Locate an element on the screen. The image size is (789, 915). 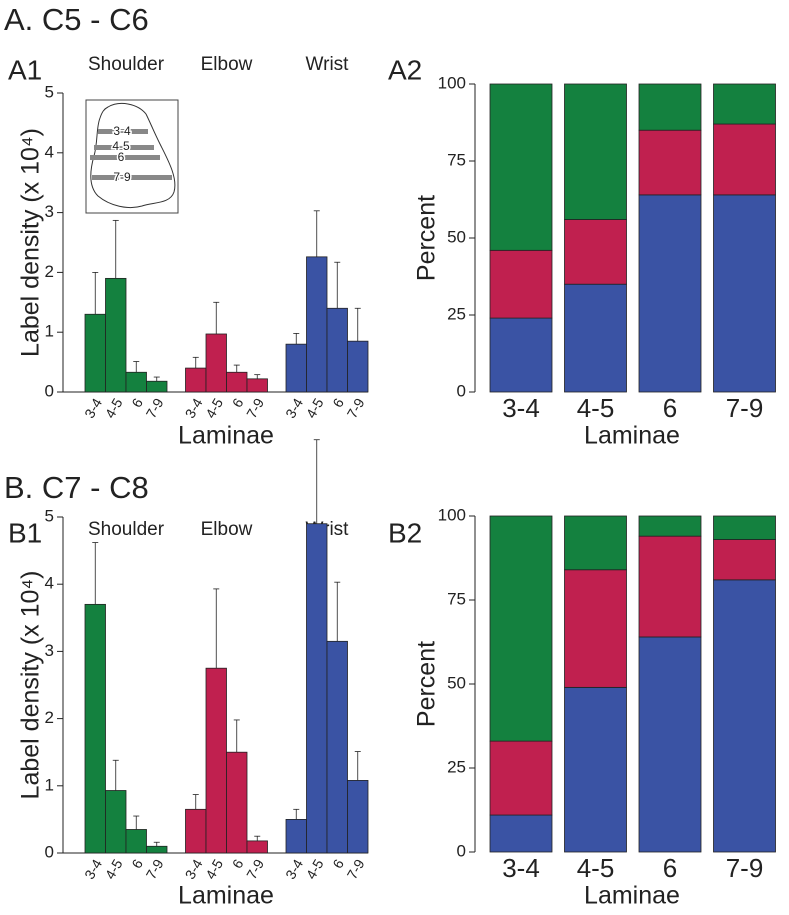
y-tick-label: 4 is located at coordinates (49, 151).